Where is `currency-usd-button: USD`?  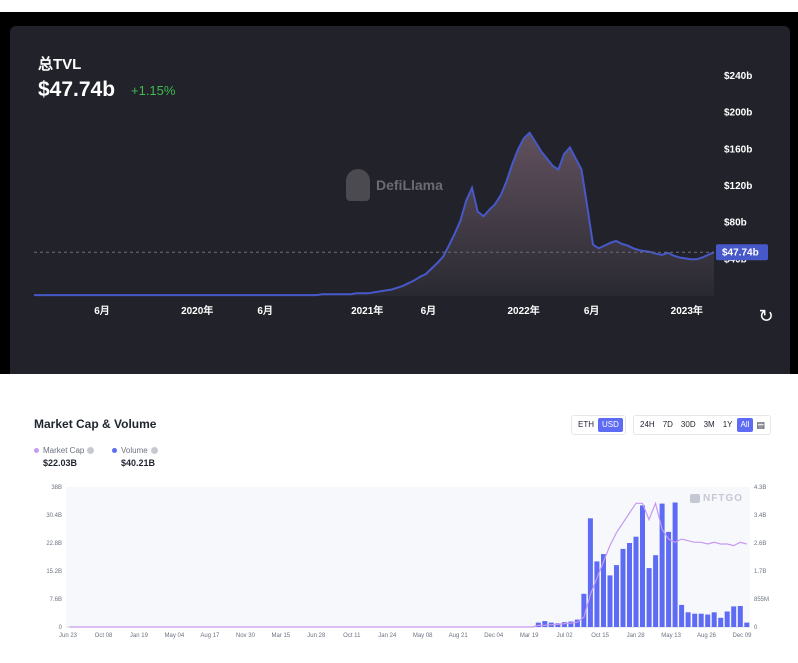
currency-usd-button: USD is located at coordinates (610, 425).